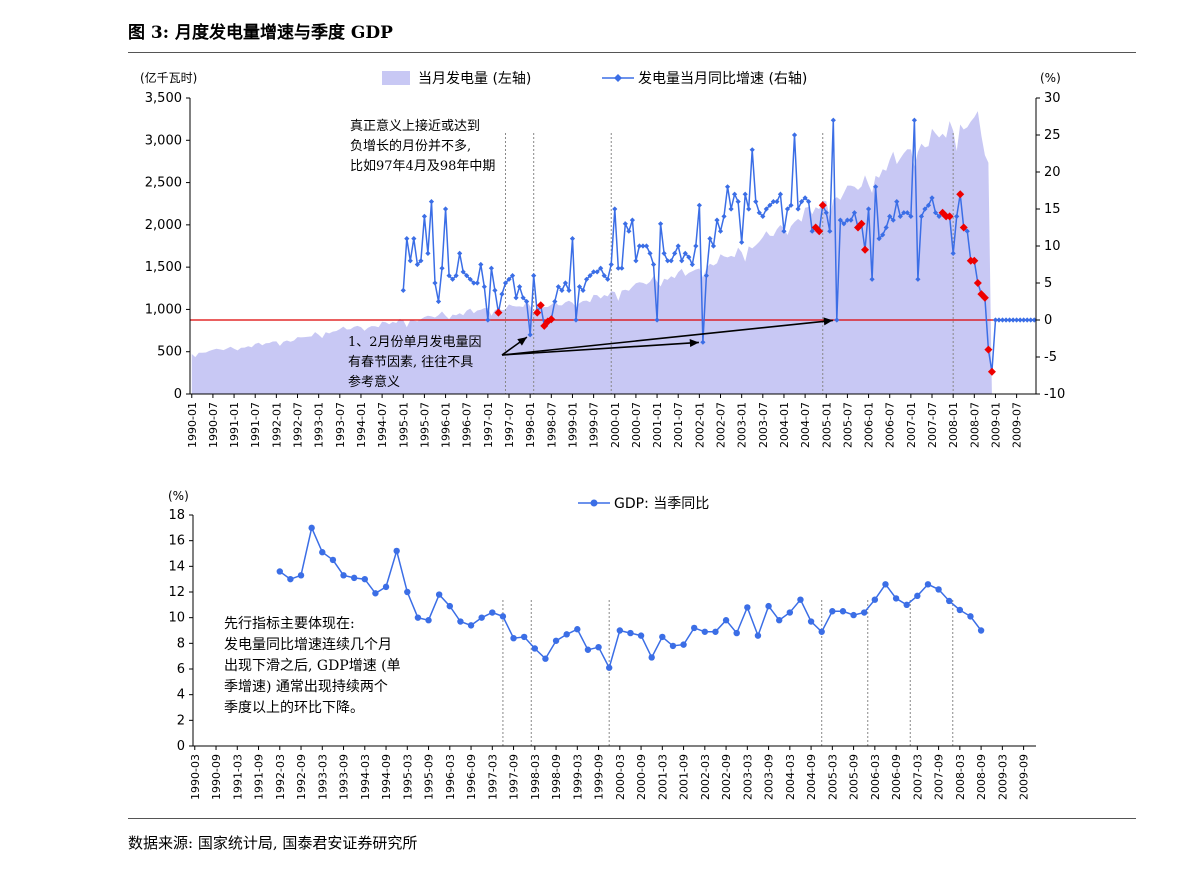 This screenshot has width=1190, height=873. I want to click on annotation-spring-festival-line-0: 1、2月份单月发电量因, so click(415, 342).